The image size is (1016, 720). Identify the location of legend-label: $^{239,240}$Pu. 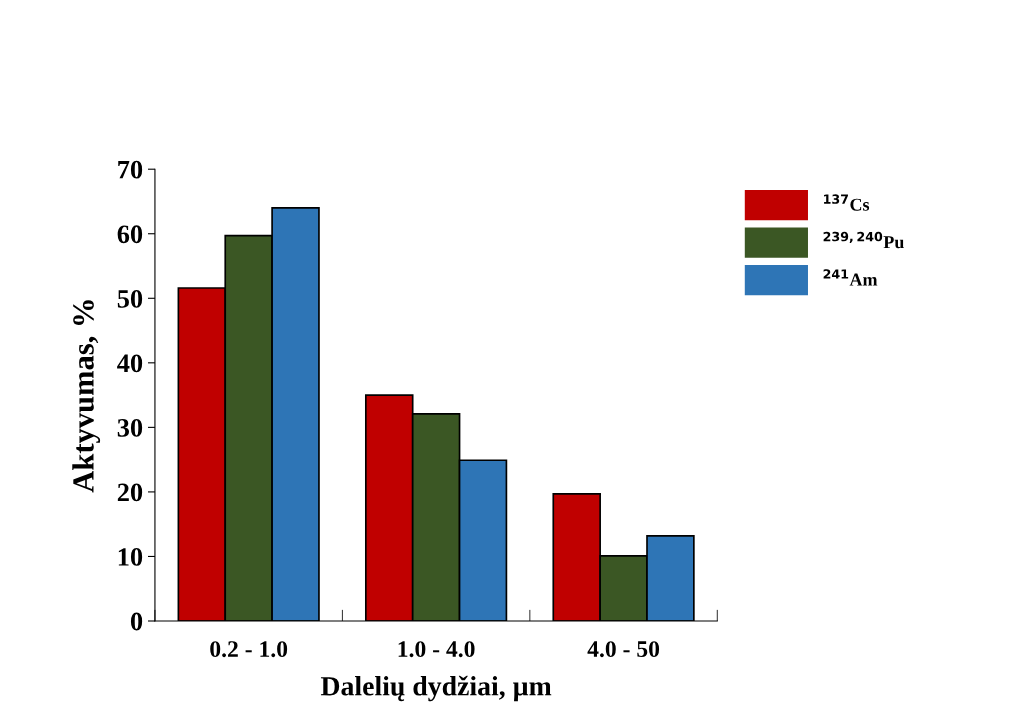
(863, 240).